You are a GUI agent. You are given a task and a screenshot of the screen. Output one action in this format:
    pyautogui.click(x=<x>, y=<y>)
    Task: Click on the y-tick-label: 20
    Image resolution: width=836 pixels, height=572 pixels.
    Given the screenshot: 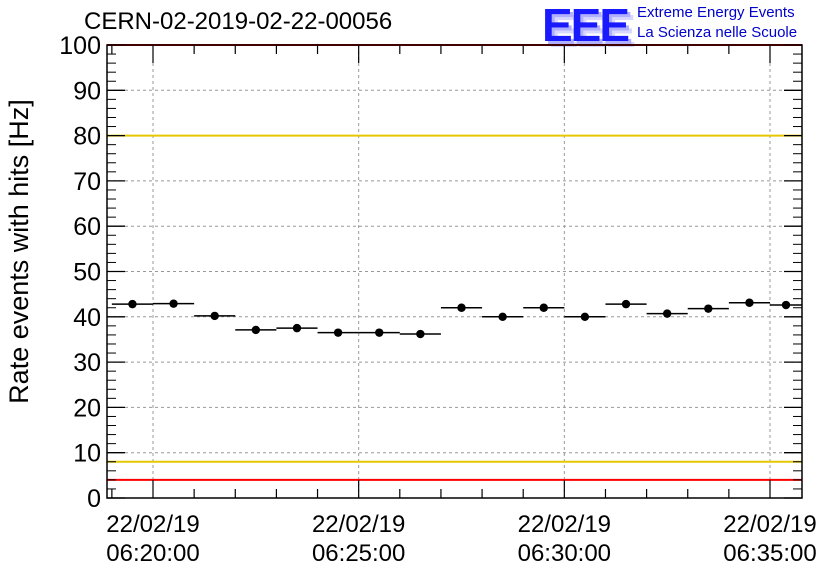 What is the action you would take?
    pyautogui.click(x=87, y=408)
    